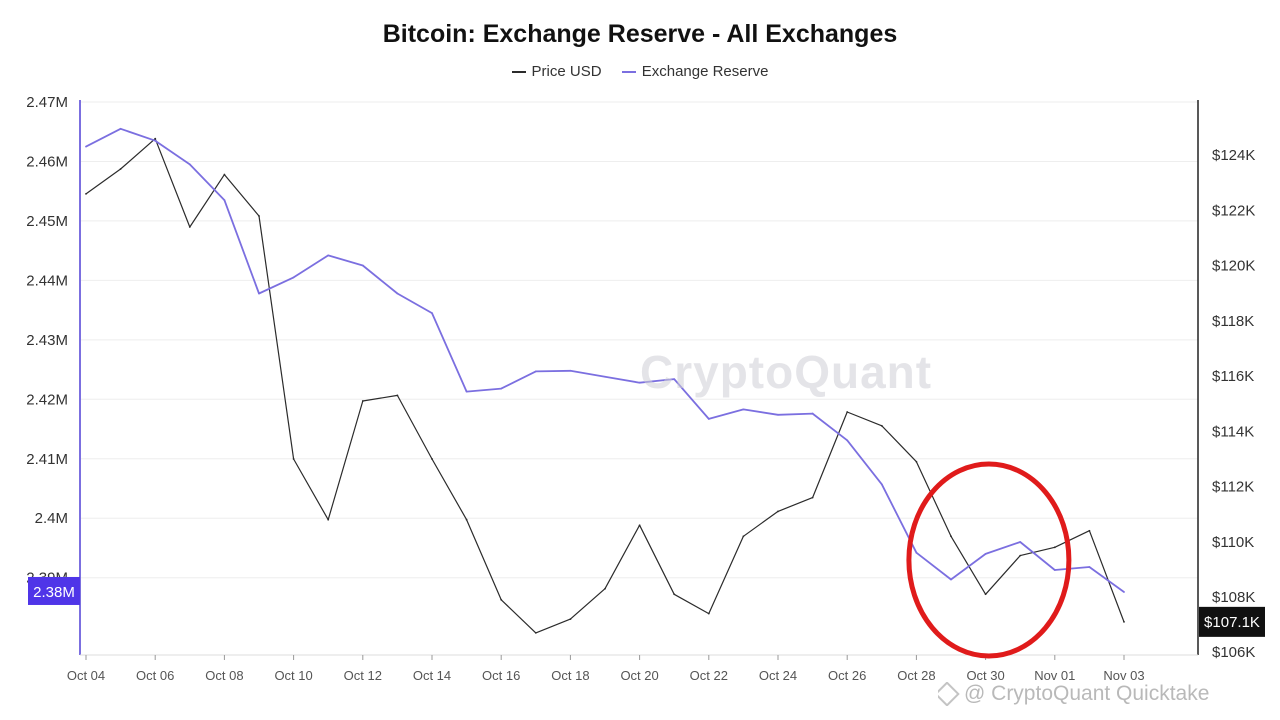 This screenshot has width=1280, height=720. What do you see at coordinates (1233, 321) in the screenshot?
I see `right-tick-label: $118K` at bounding box center [1233, 321].